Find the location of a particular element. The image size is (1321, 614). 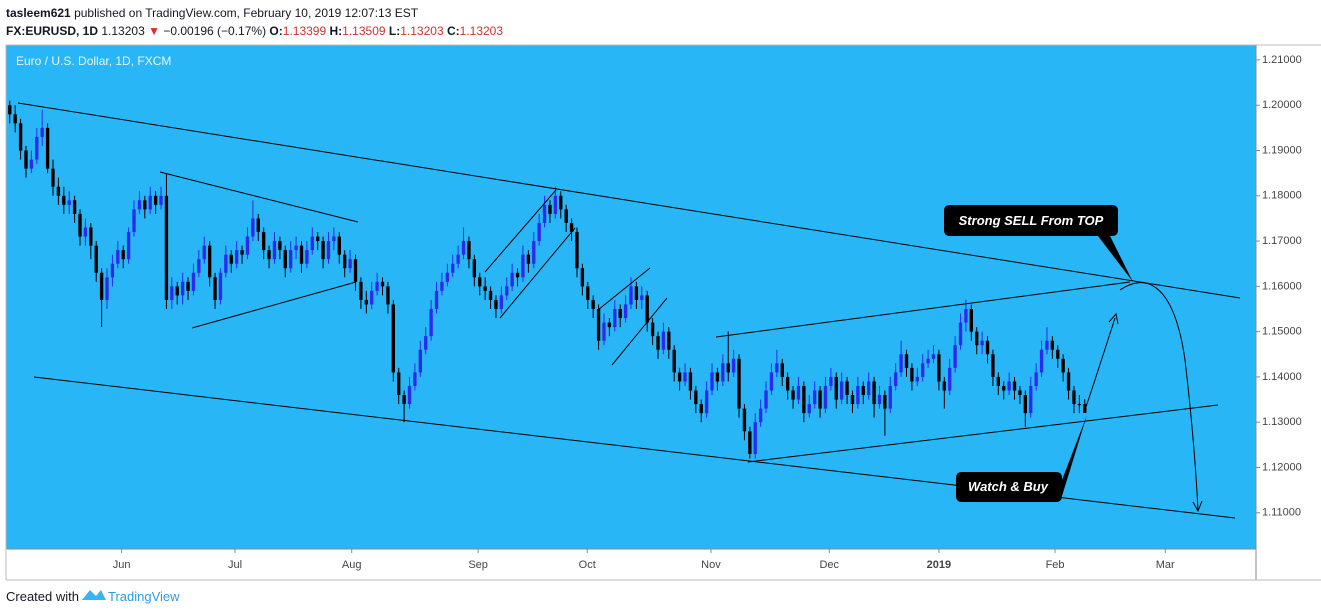

y-tick-label: 1.15000 is located at coordinates (1282, 332).